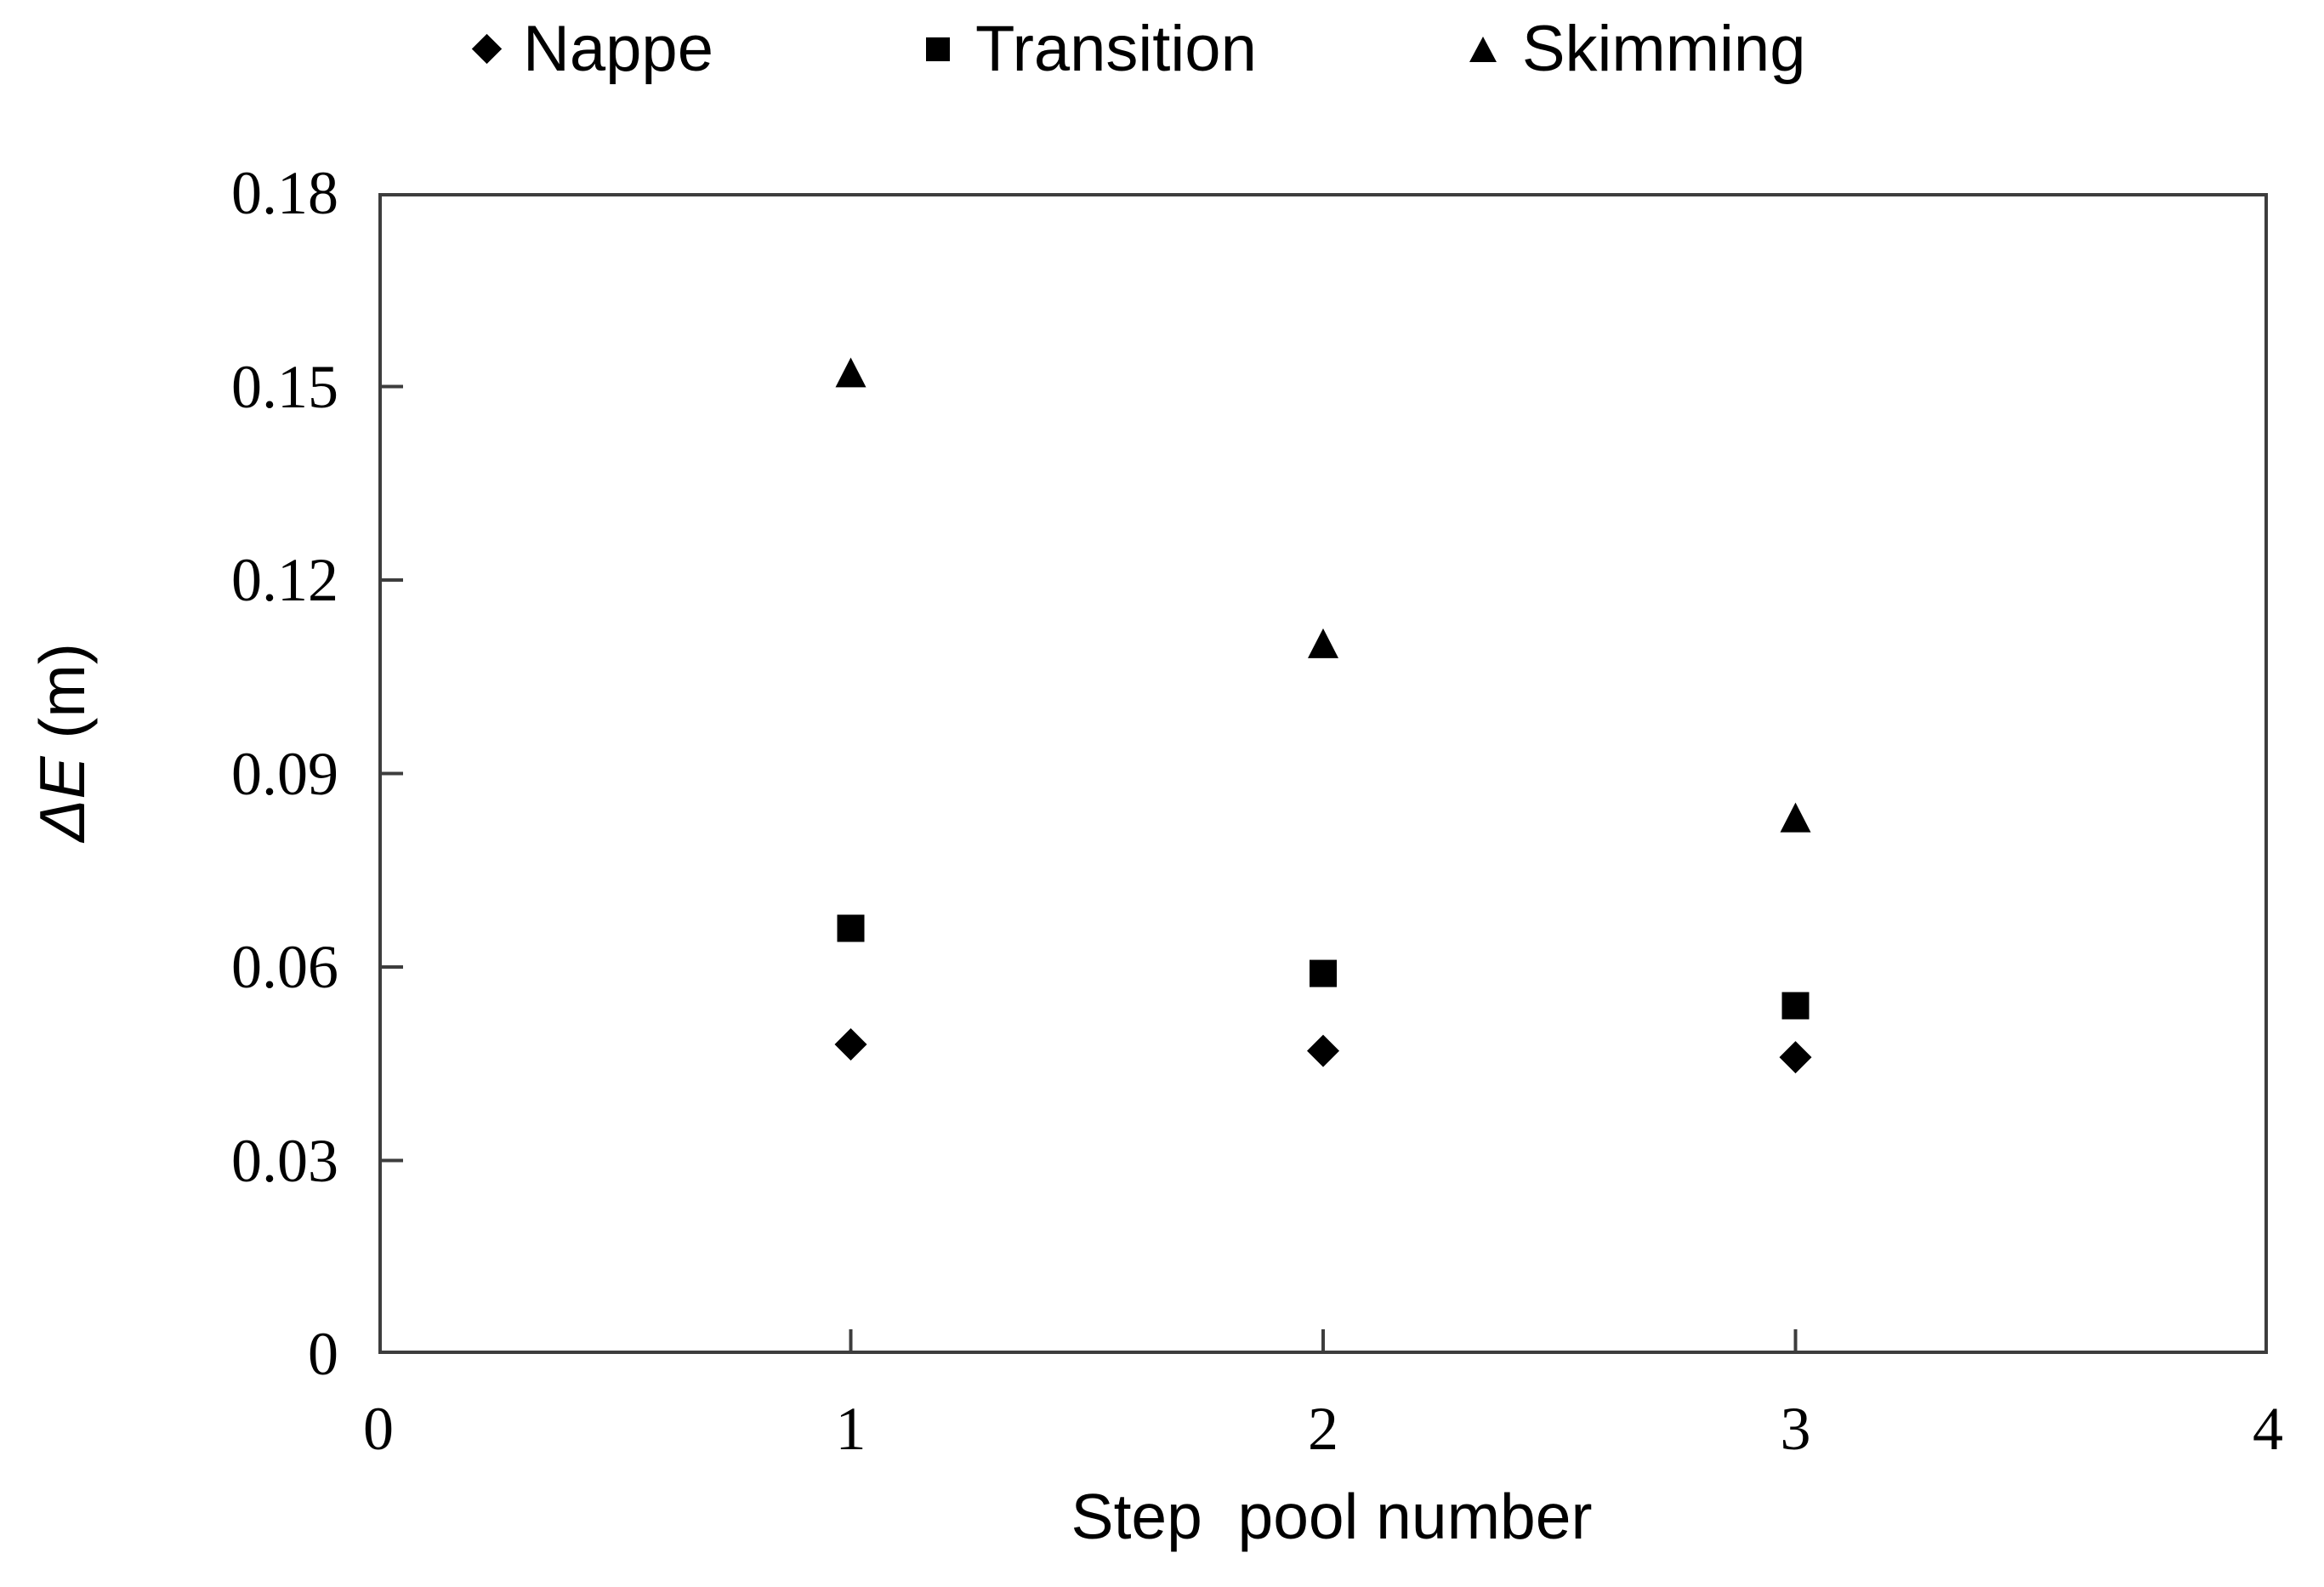 Image resolution: width=2324 pixels, height=1587 pixels. I want to click on x-tick-label: 3, so click(1795, 1429).